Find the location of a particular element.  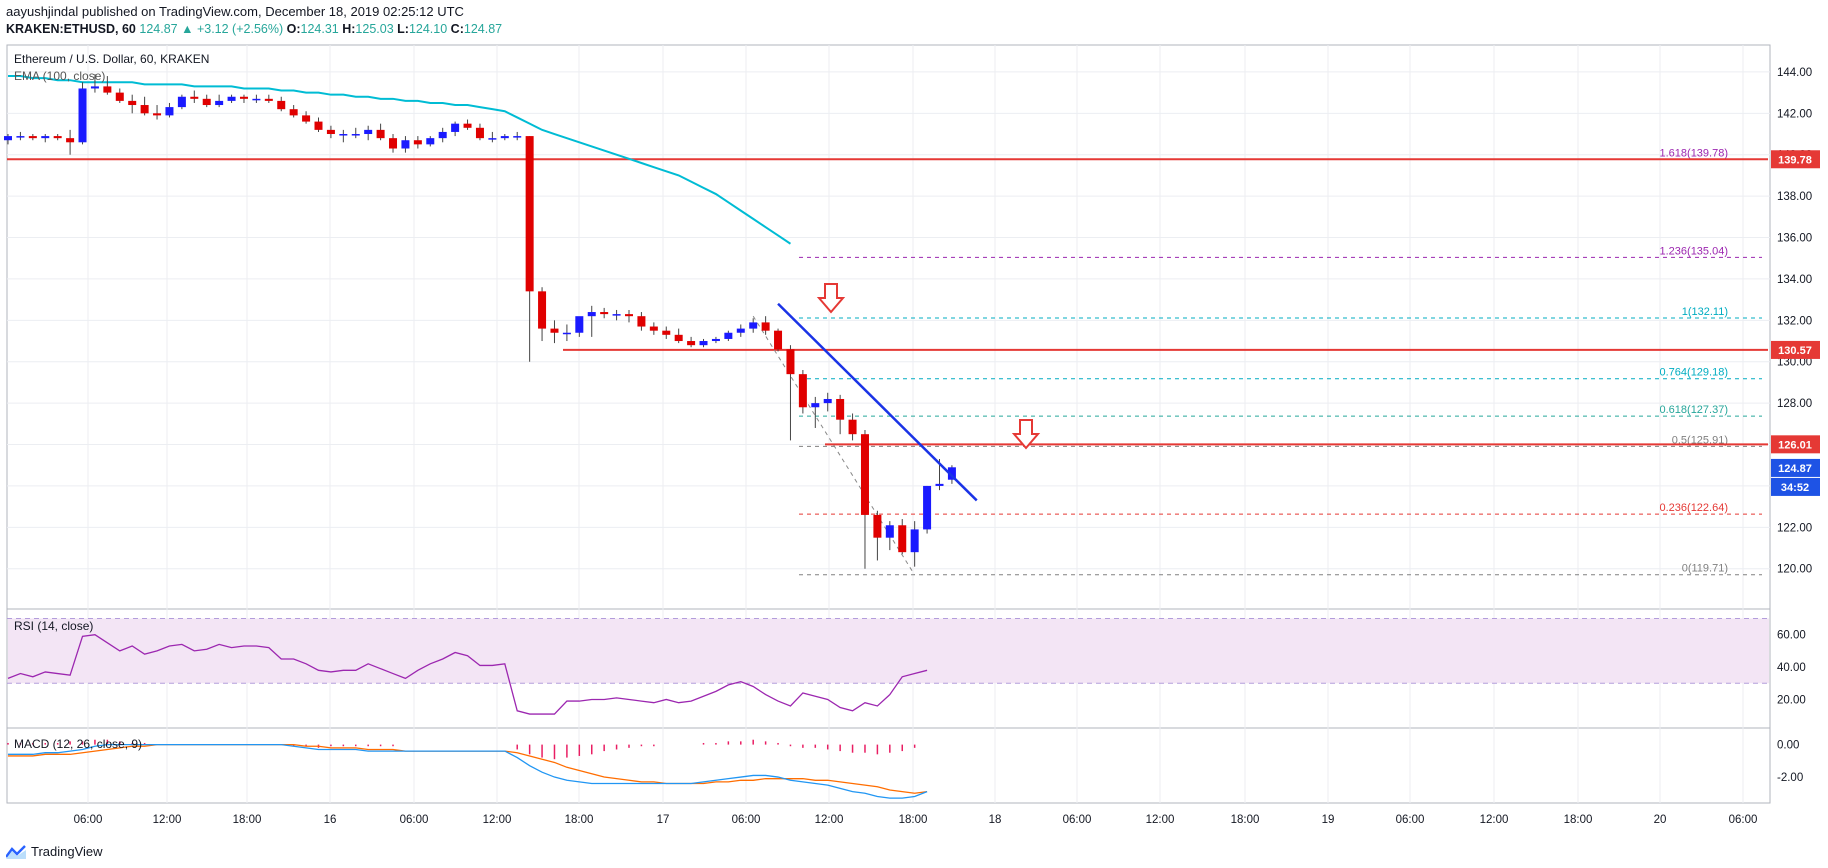

resistance-price-label: 130.57 is located at coordinates (1795, 351).